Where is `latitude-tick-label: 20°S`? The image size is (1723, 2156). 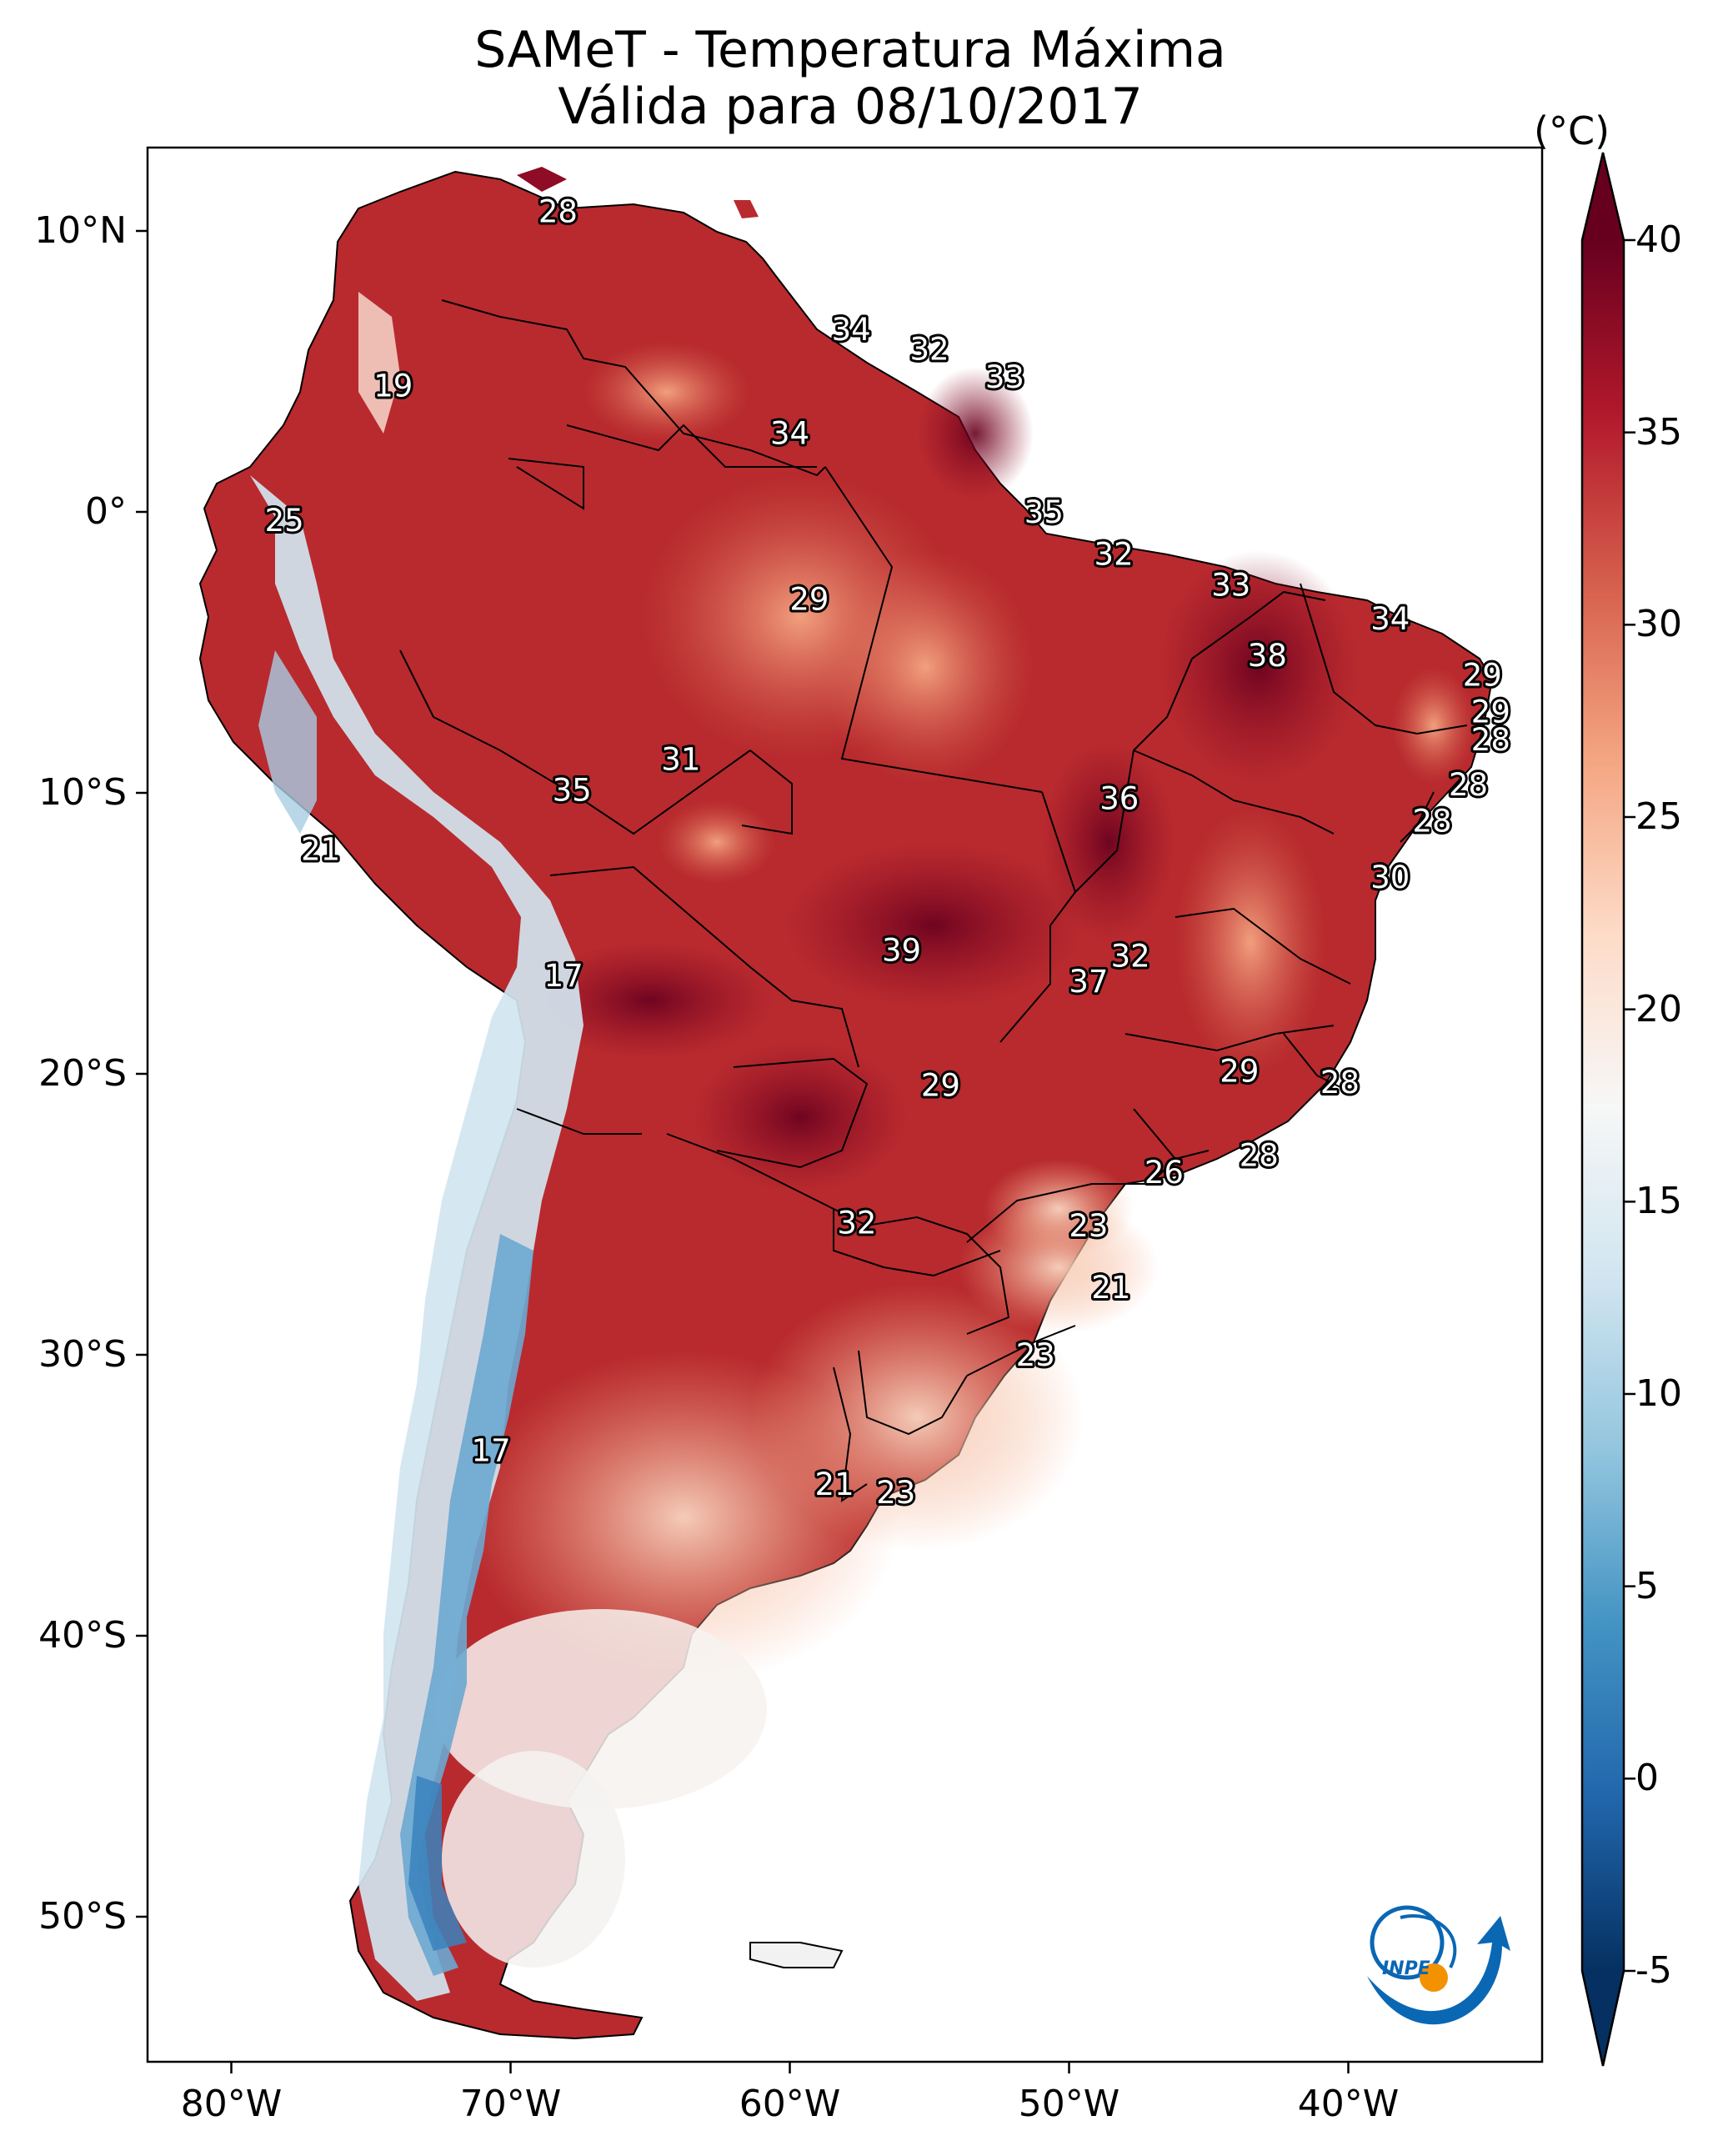 latitude-tick-label: 20°S is located at coordinates (83, 1073).